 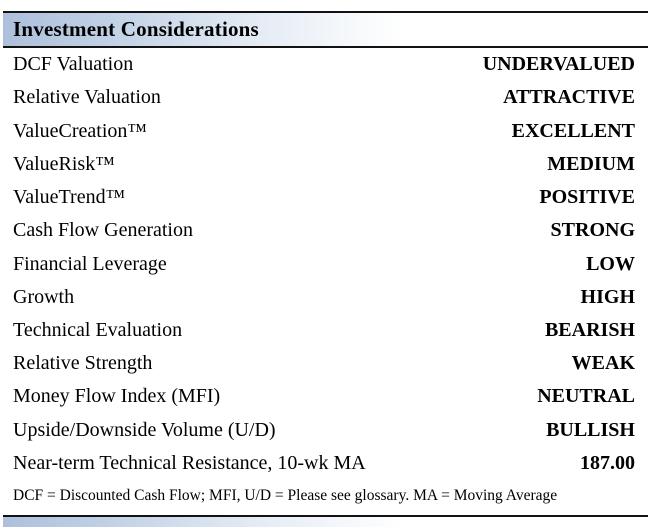 What do you see at coordinates (136, 29) in the screenshot?
I see `section-title: Investment Considerations` at bounding box center [136, 29].